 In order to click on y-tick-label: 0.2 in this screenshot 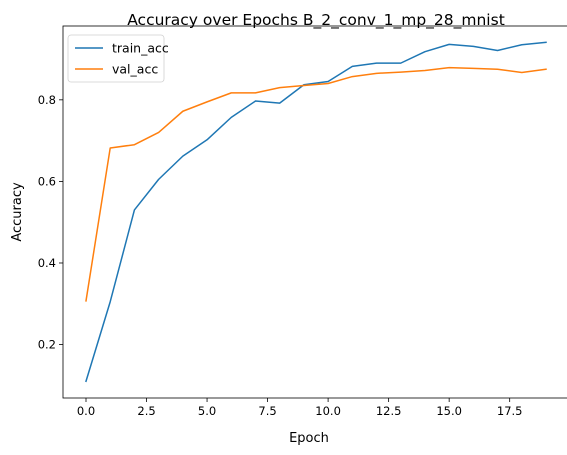, I will do `click(47, 345)`.